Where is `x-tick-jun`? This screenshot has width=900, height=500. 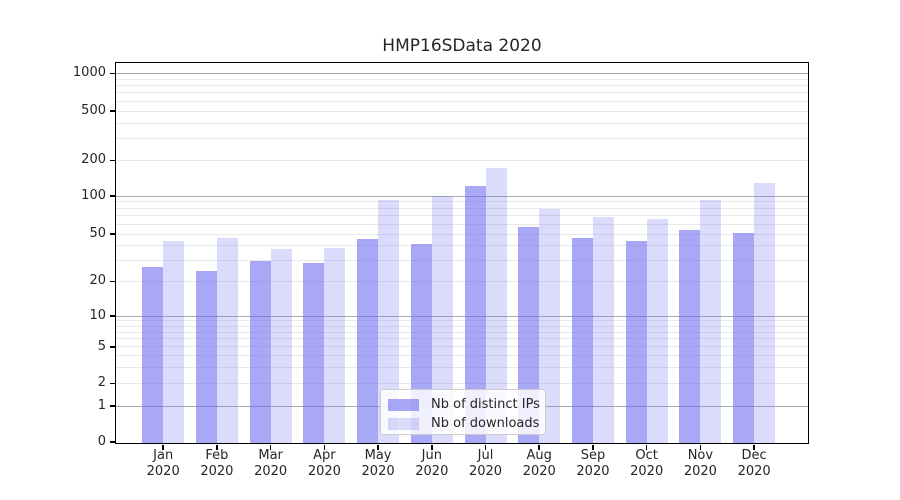
x-tick-jun is located at coordinates (432, 447).